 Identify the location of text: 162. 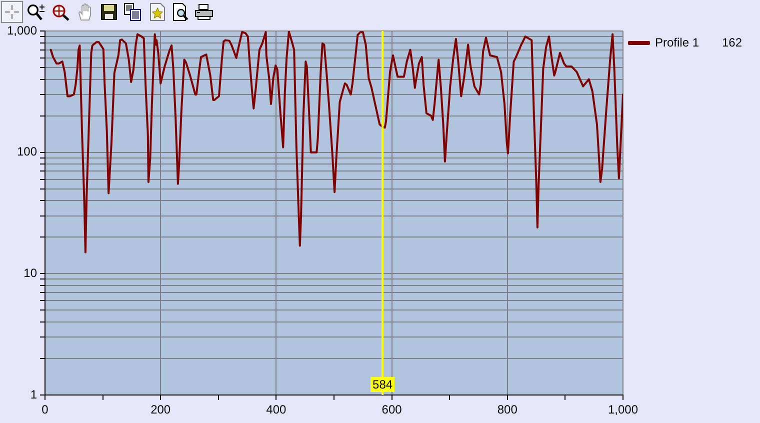
(732, 42).